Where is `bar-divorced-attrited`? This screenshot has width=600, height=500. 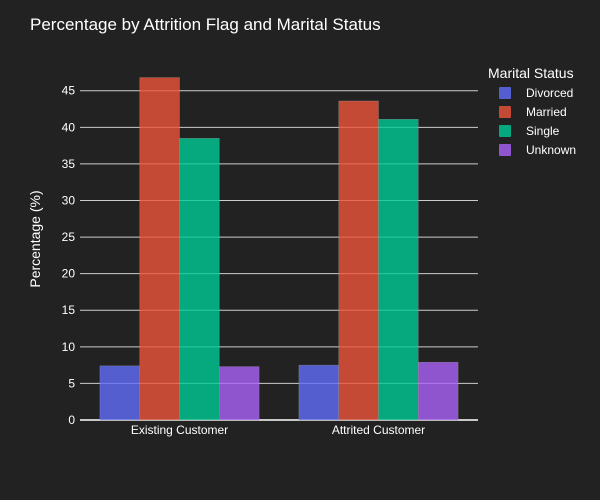 bar-divorced-attrited is located at coordinates (318, 392).